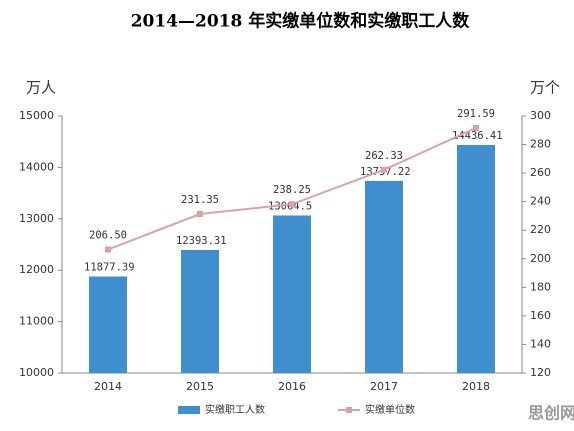 The image size is (574, 431). Describe the element at coordinates (476, 386) in the screenshot. I see `x-tick-label: 2018` at that location.